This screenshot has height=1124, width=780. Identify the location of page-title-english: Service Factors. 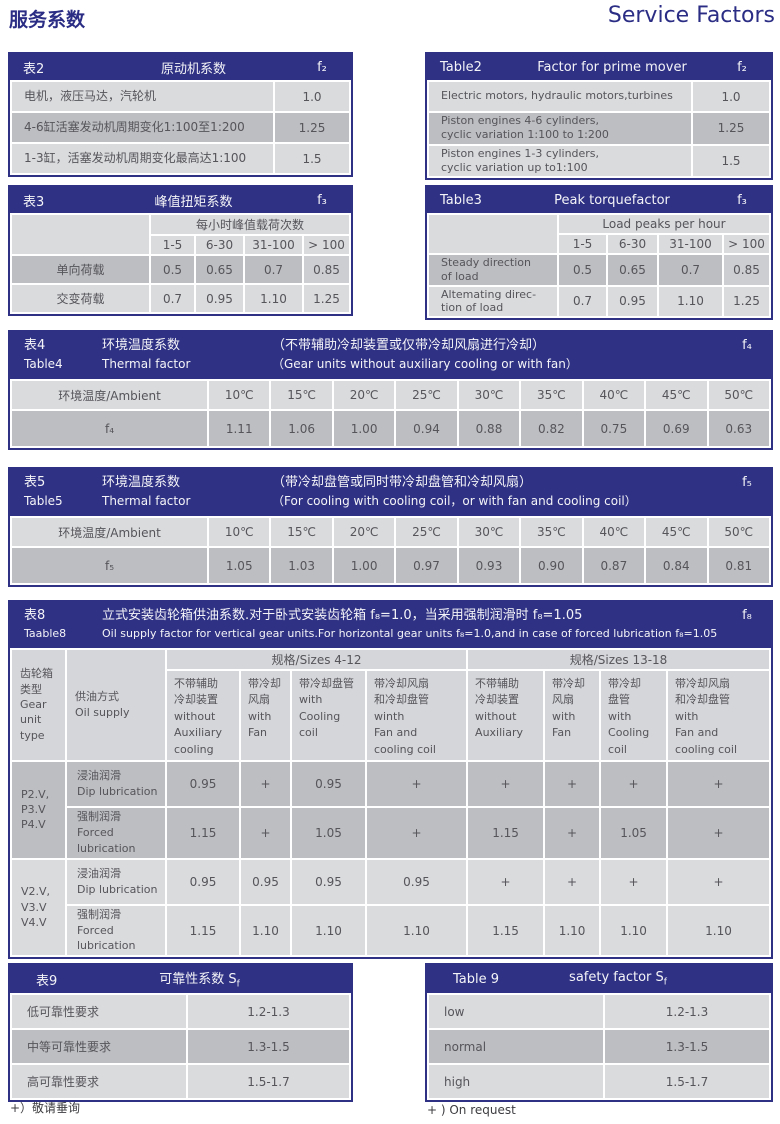
(691, 15).